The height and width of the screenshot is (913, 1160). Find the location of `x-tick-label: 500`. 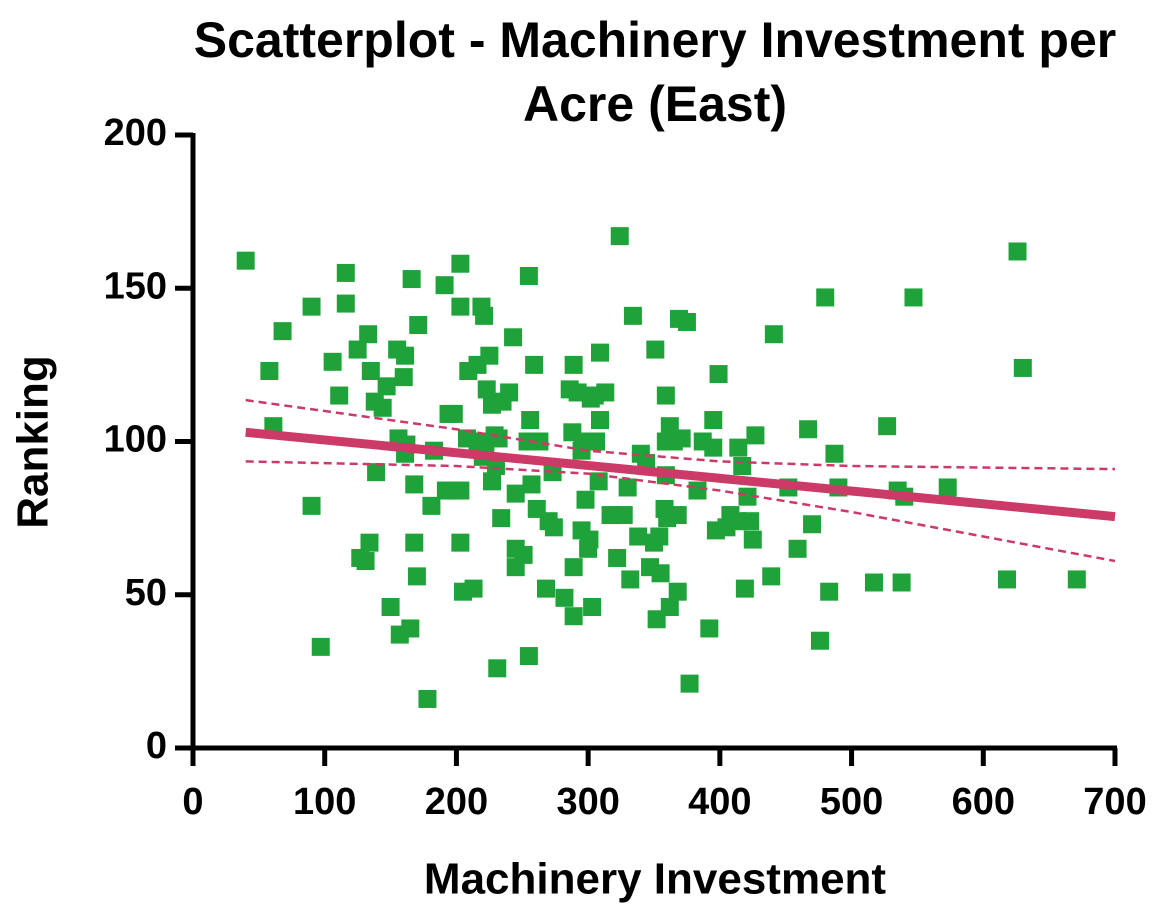

x-tick-label: 500 is located at coordinates (851, 802).